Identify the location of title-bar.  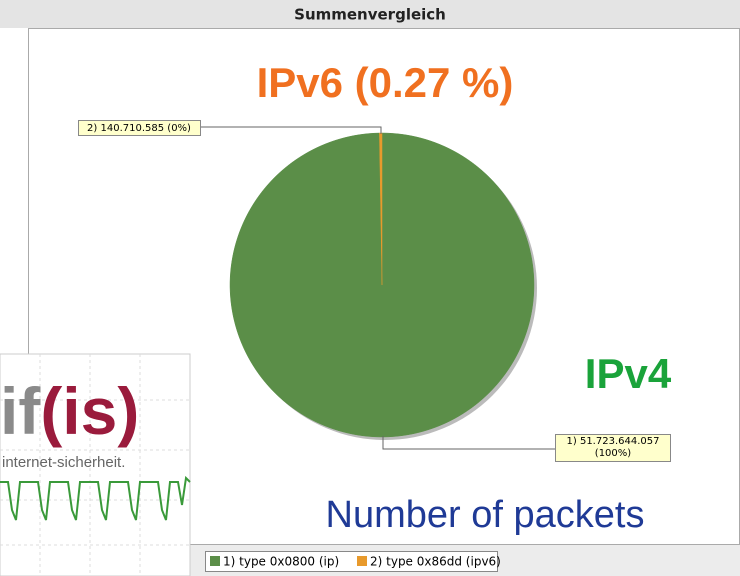
(370, 14).